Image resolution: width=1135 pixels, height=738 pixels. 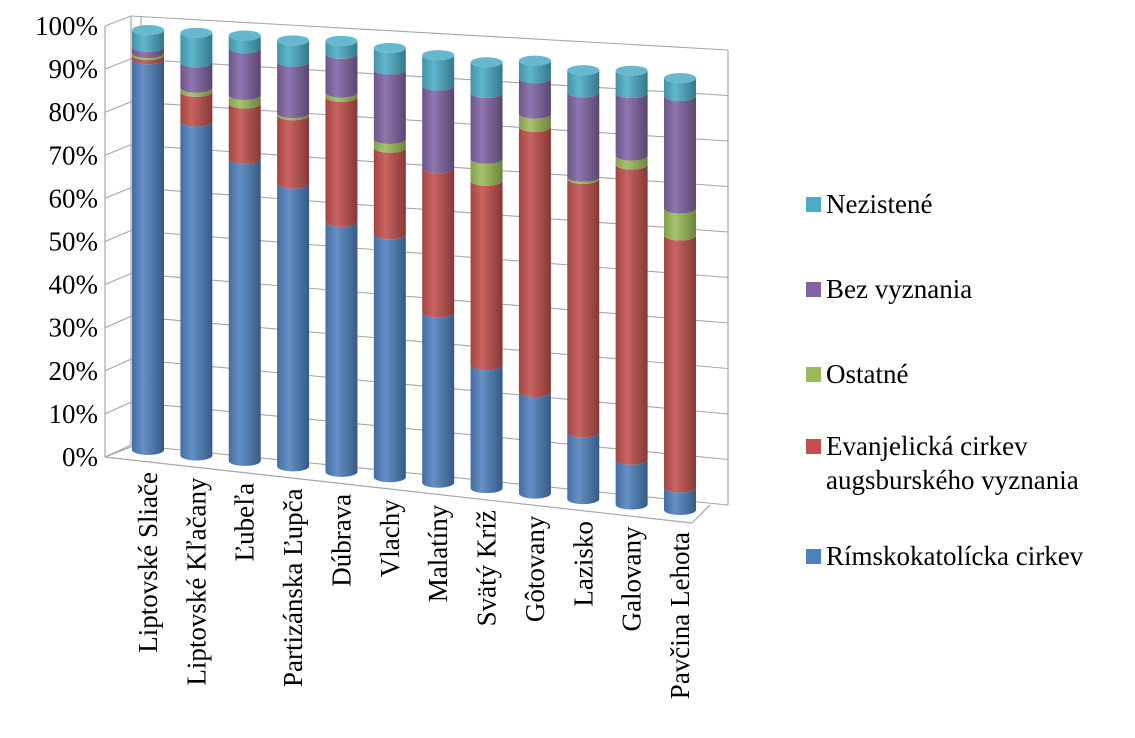 What do you see at coordinates (293, 587) in the screenshot?
I see `x-category-label: Partizánska Ľupča` at bounding box center [293, 587].